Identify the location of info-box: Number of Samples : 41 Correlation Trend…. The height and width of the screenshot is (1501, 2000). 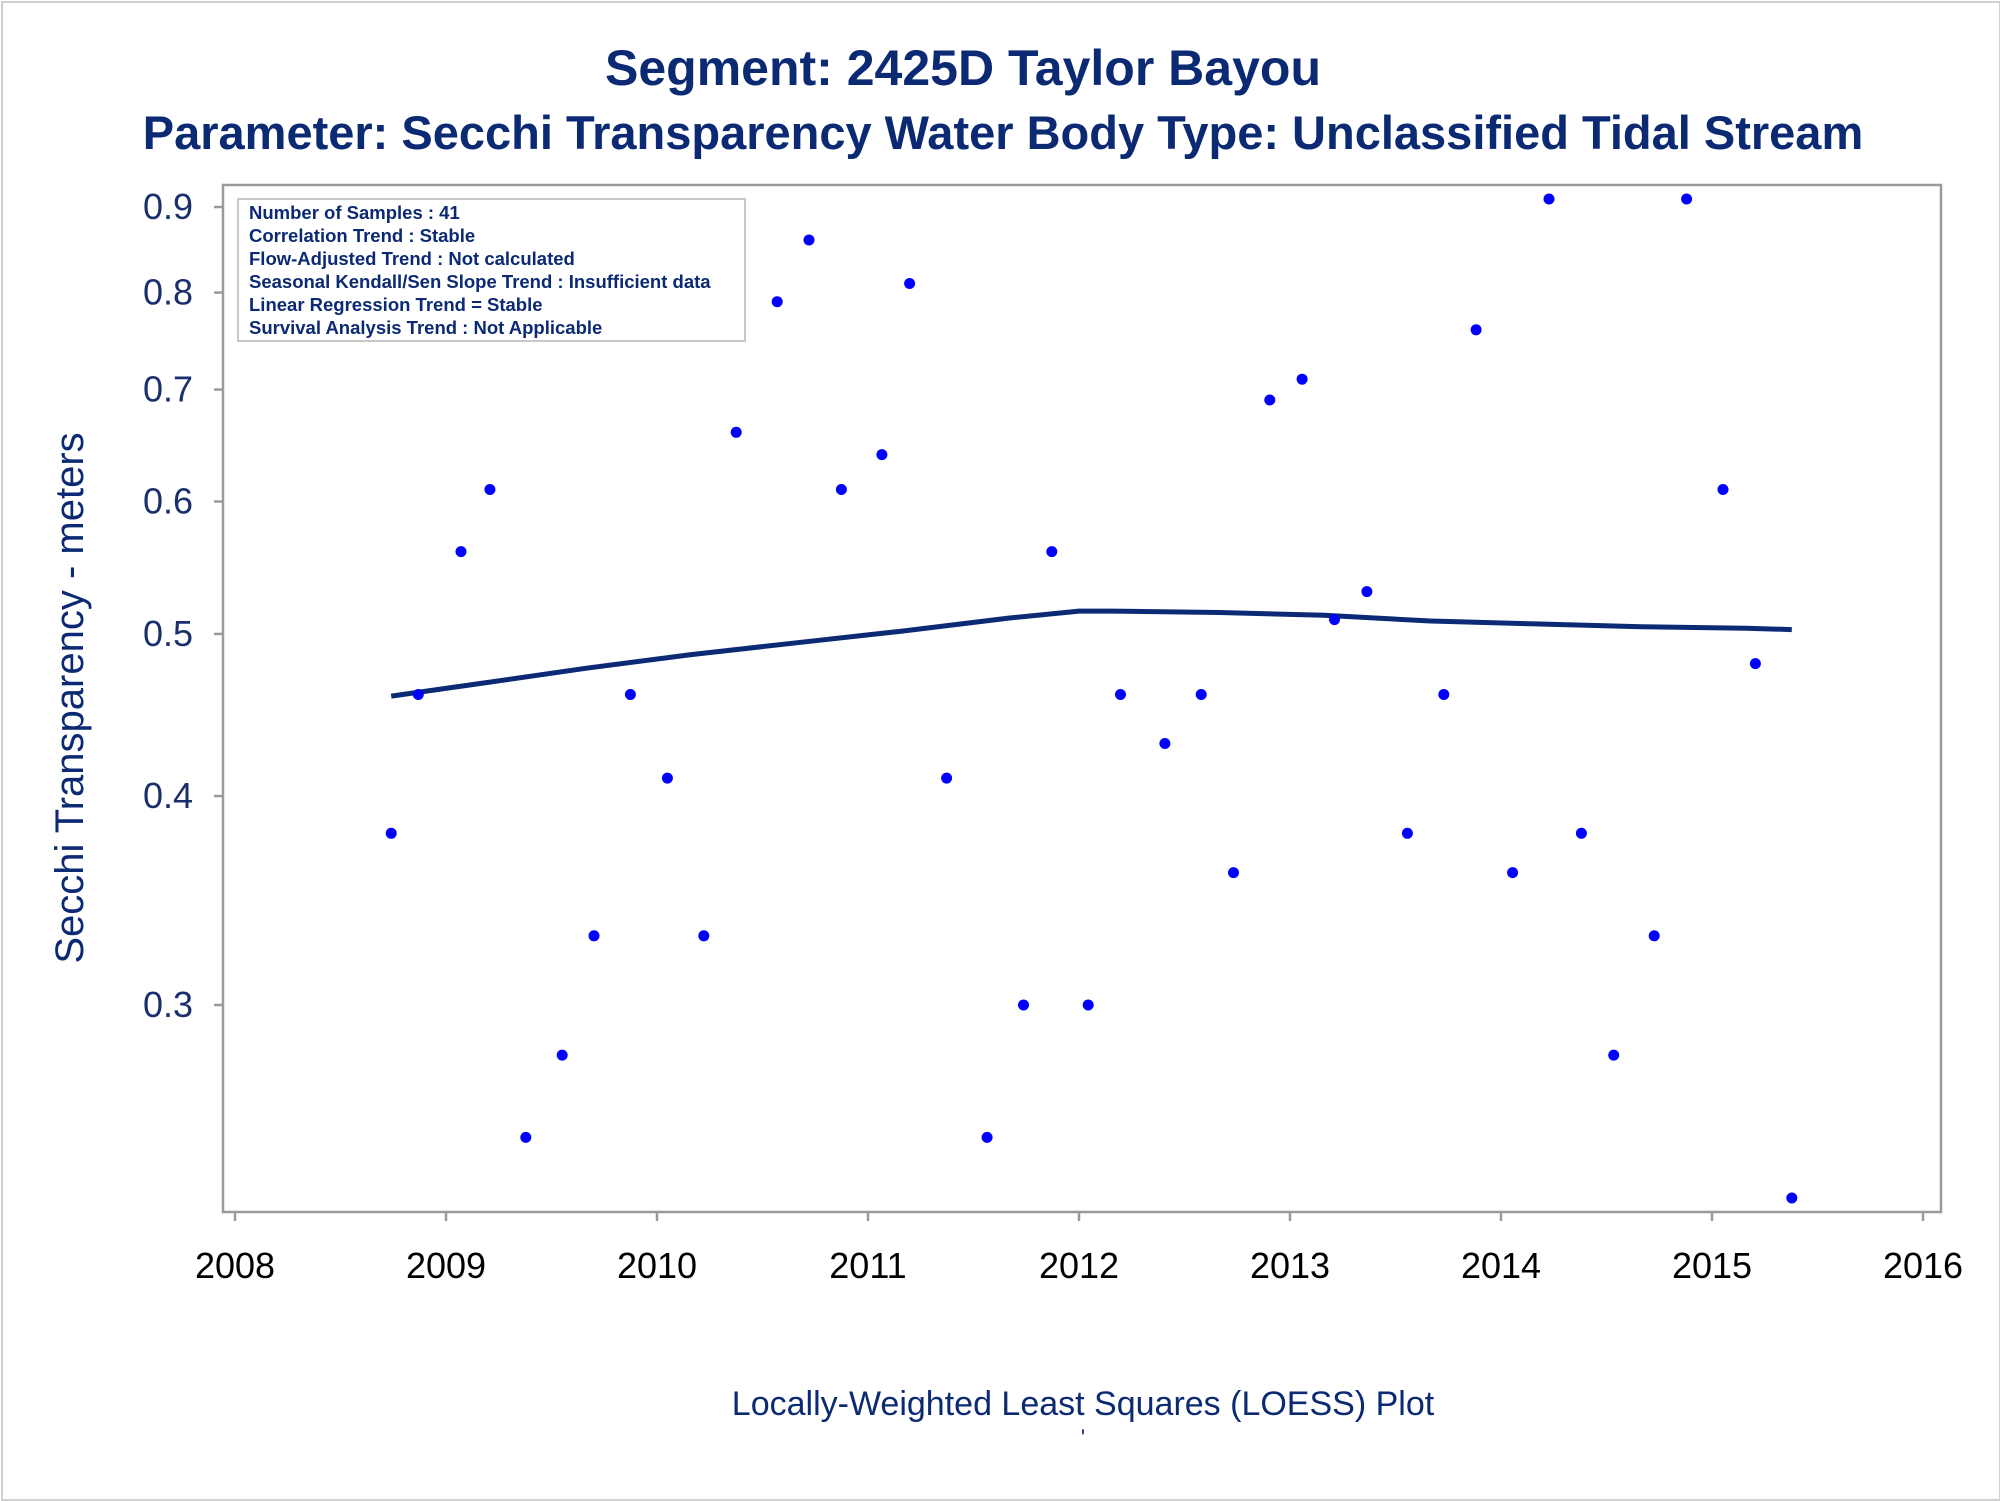
(491, 270).